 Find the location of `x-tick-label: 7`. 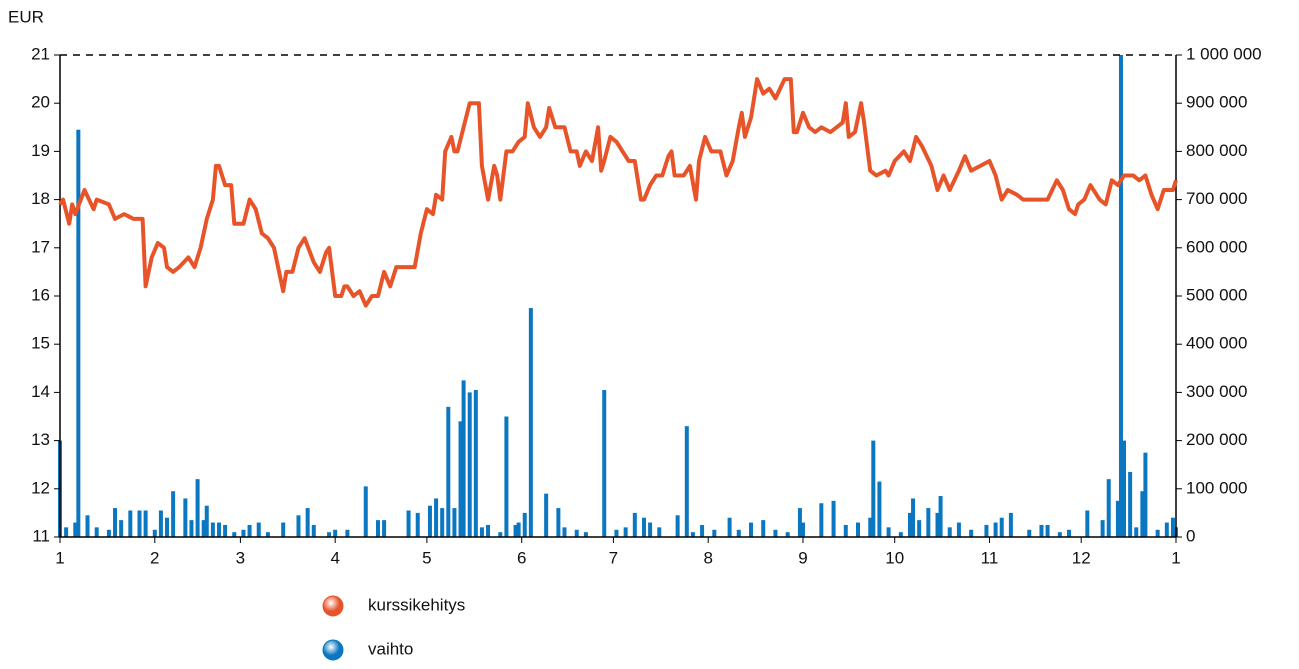

x-tick-label: 7 is located at coordinates (613, 557).